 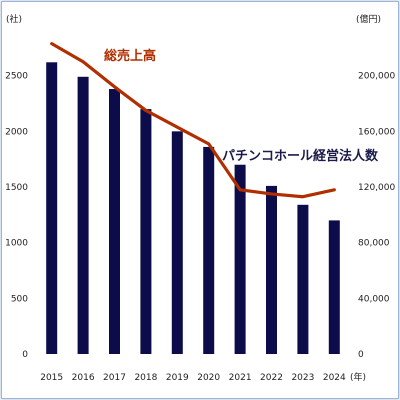 What do you see at coordinates (16, 216) in the screenshot?
I see `left-axis: 0 500 1000 1500 2000 2500` at bounding box center [16, 216].